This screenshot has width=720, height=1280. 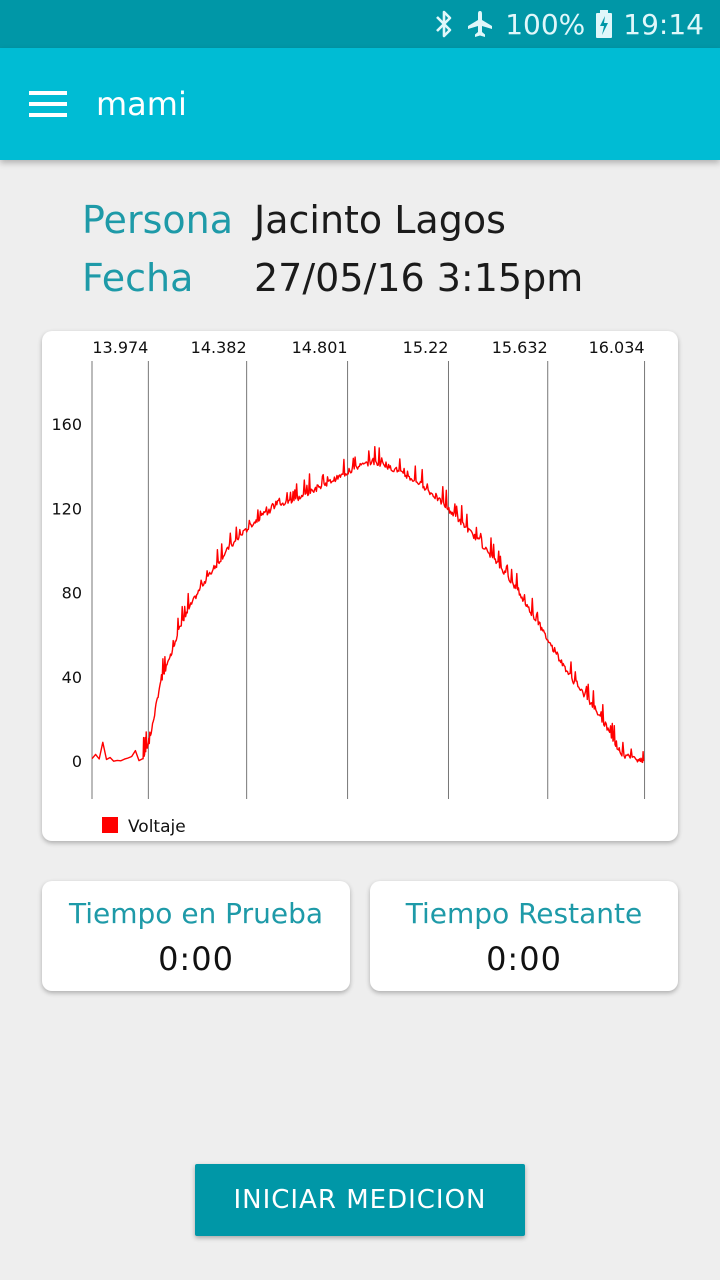 I want to click on x-tick-label: 15.632, so click(x=520, y=347).